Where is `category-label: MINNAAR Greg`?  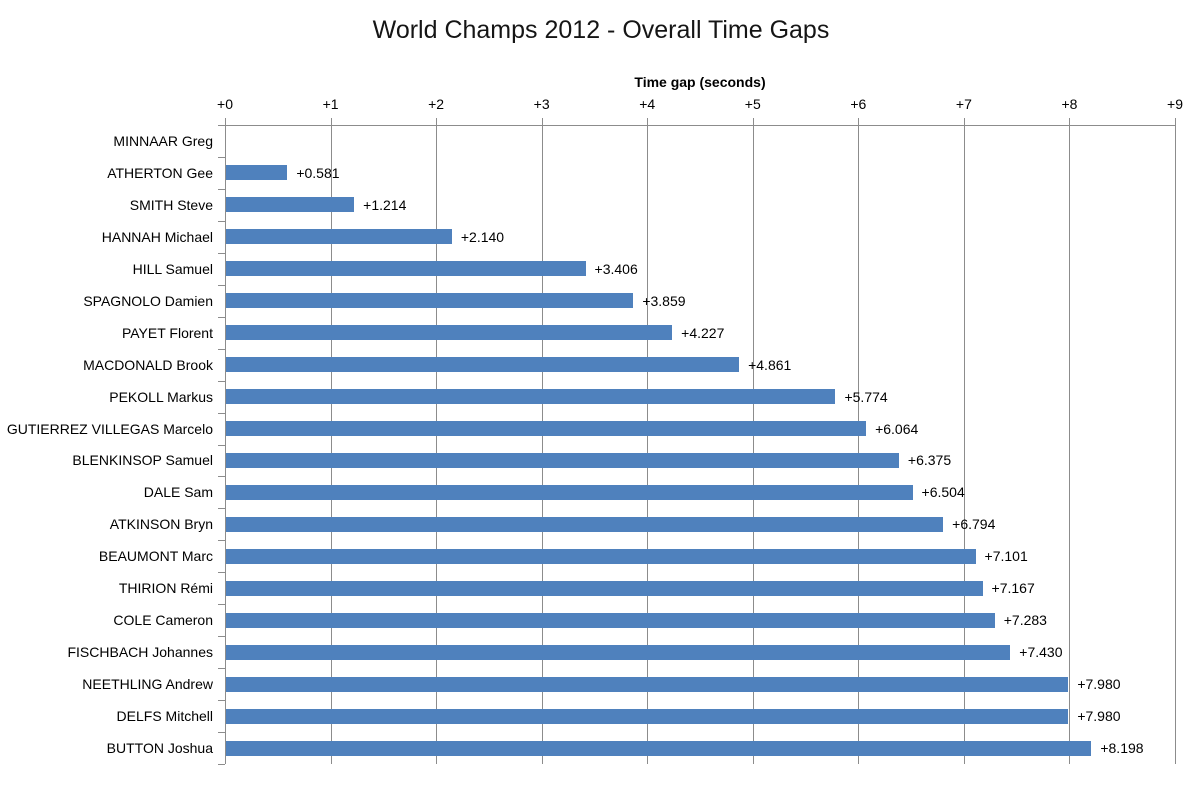 category-label: MINNAAR Greg is located at coordinates (163, 140).